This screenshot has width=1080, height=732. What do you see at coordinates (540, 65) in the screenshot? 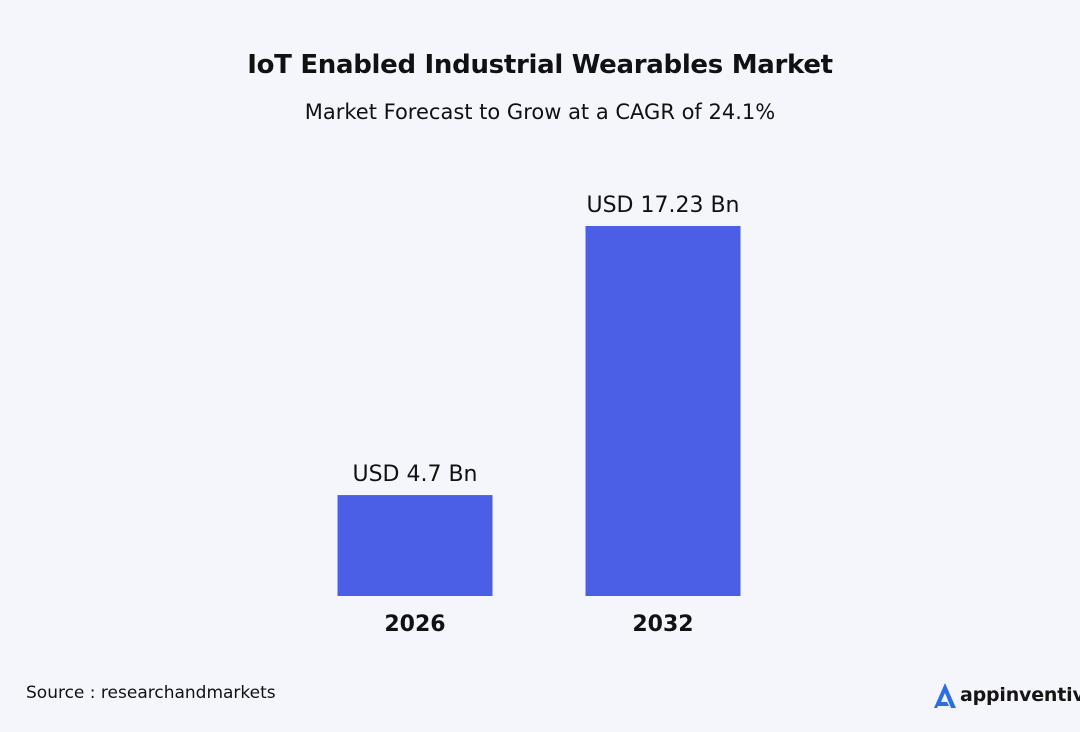
I see `chart-title: IoT Enabled Industrial Wearables Market` at bounding box center [540, 65].